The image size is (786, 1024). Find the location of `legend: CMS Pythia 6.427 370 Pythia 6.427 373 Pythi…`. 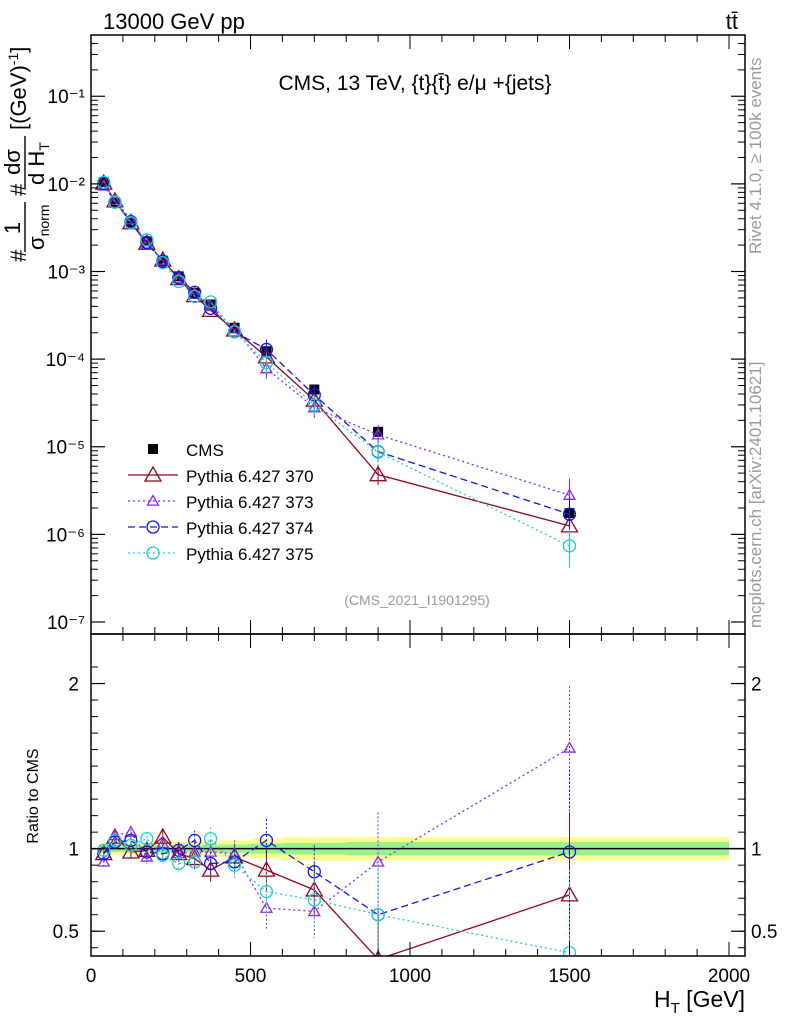

legend: CMS Pythia 6.427 370 Pythia 6.427 373 Pythi… is located at coordinates (221, 502).